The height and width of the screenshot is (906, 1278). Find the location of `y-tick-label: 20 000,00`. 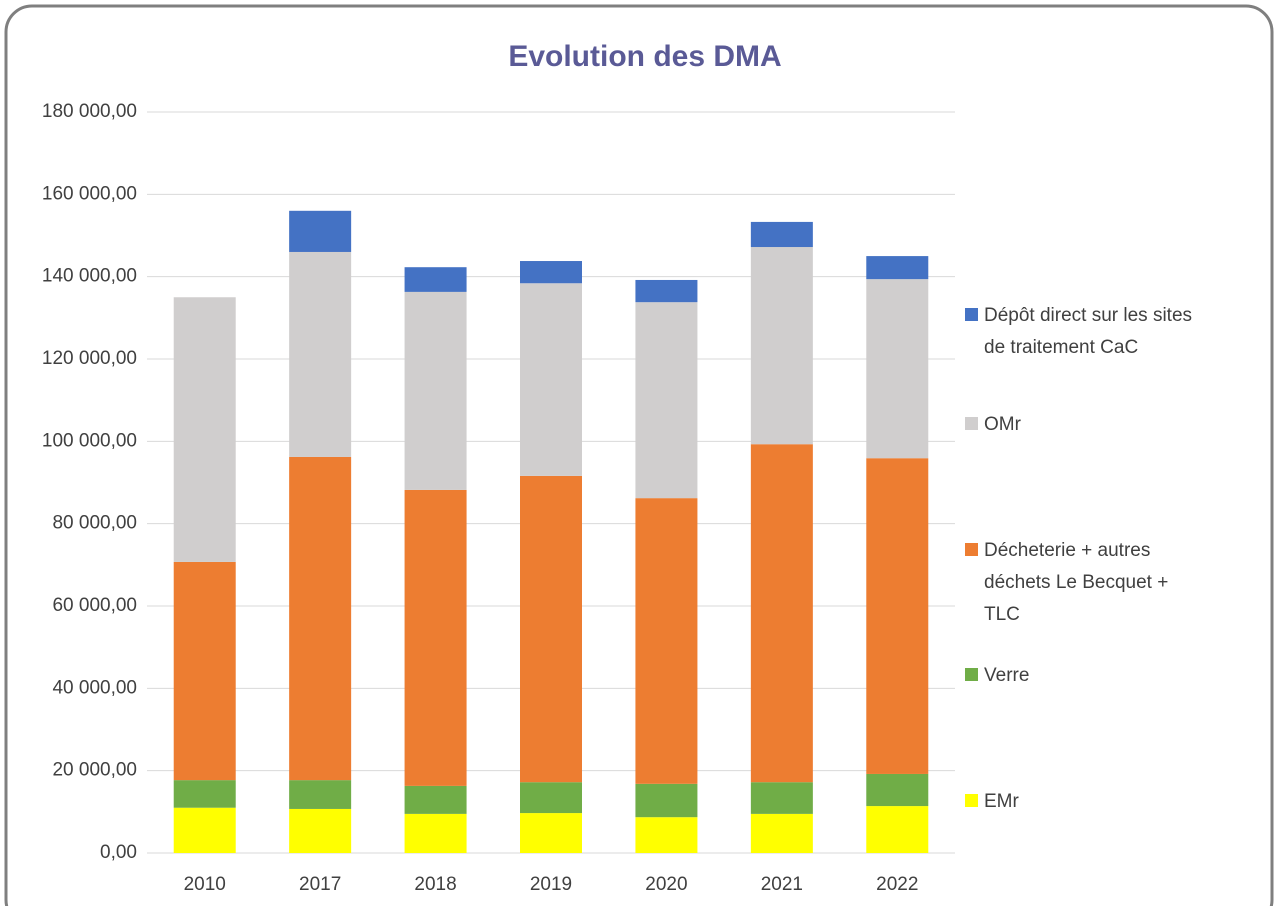

y-tick-label: 20 000,00 is located at coordinates (94, 770).